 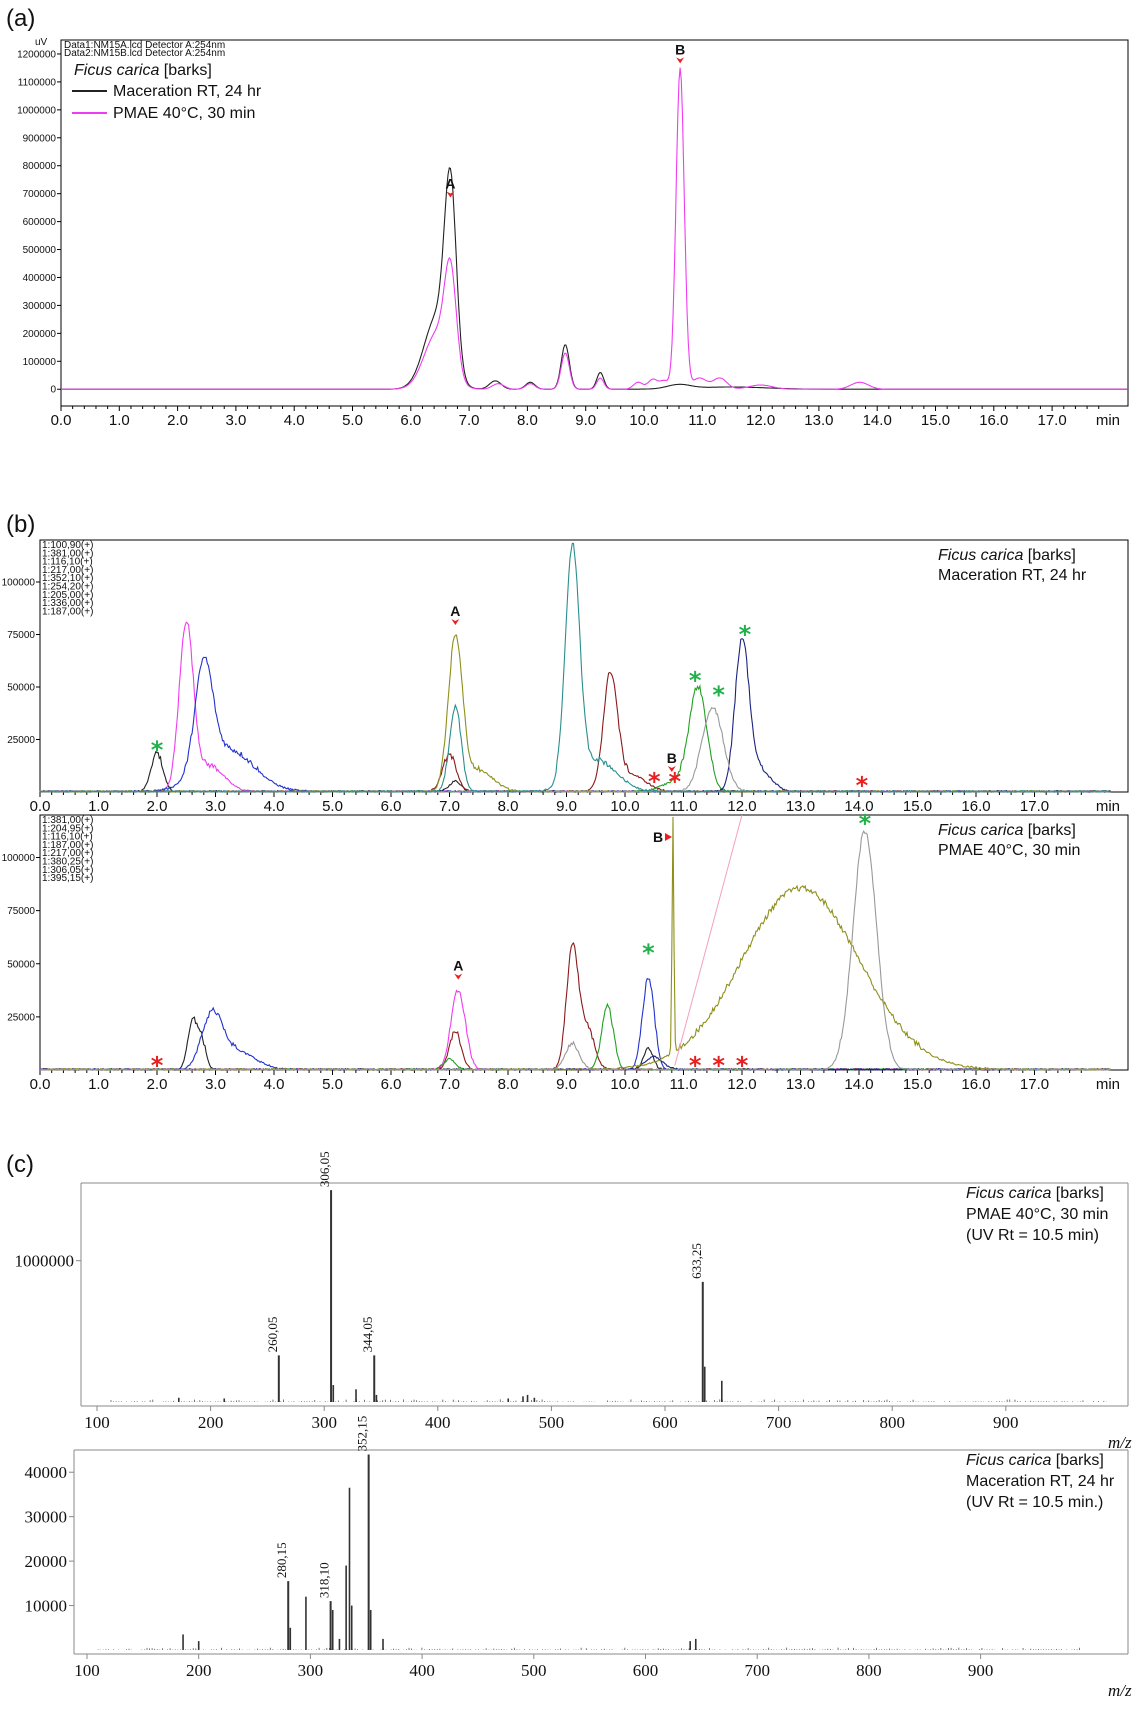 I want to click on x-tick-label: 400, so click(x=438, y=1422).